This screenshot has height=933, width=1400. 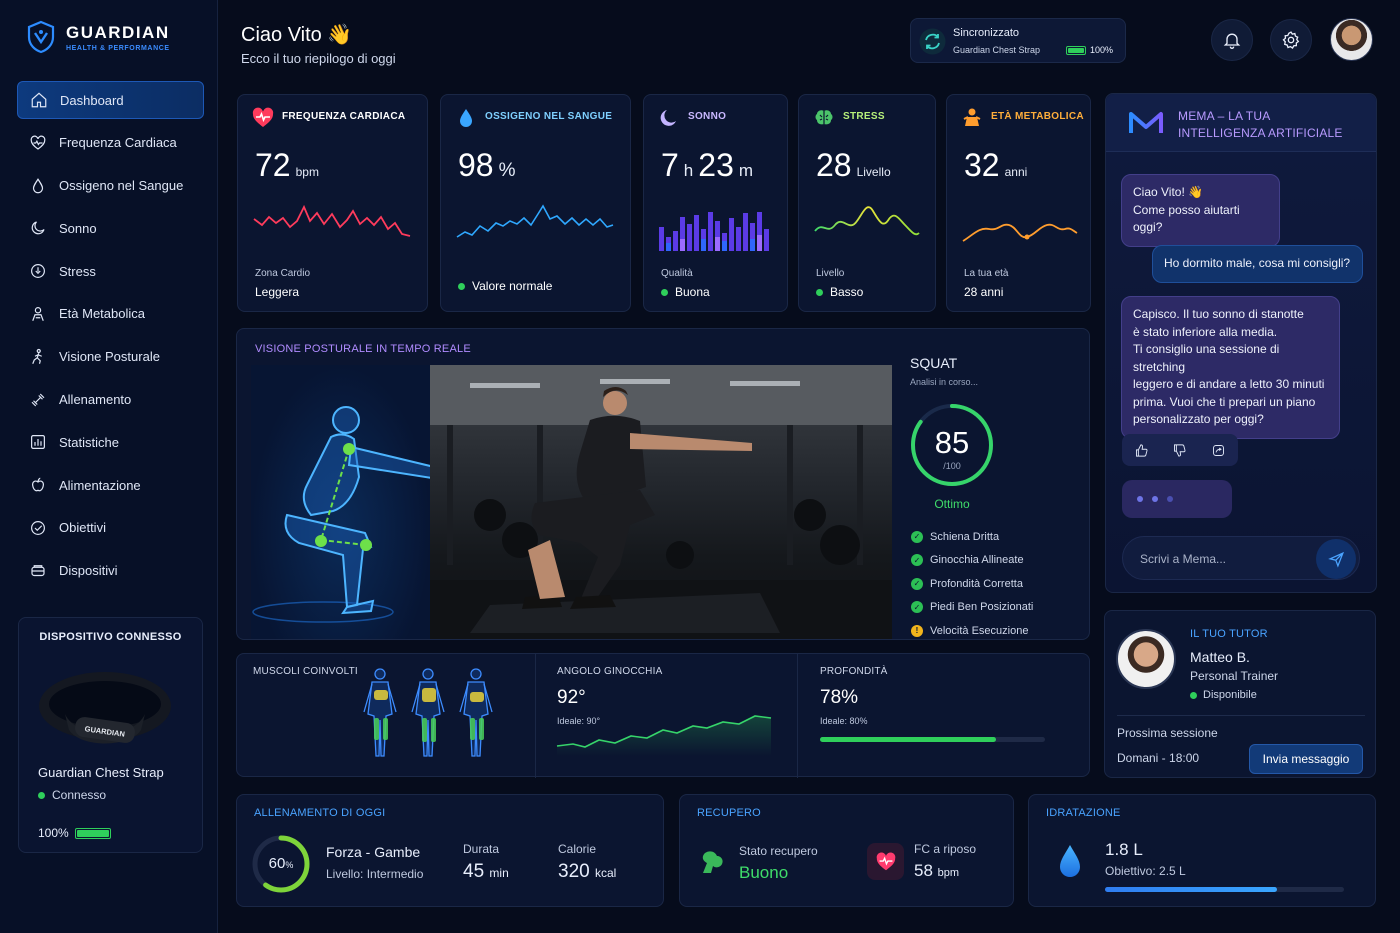 What do you see at coordinates (98, 37) in the screenshot?
I see `logo: GUARDIAN HEALTH & PERFORMANCE` at bounding box center [98, 37].